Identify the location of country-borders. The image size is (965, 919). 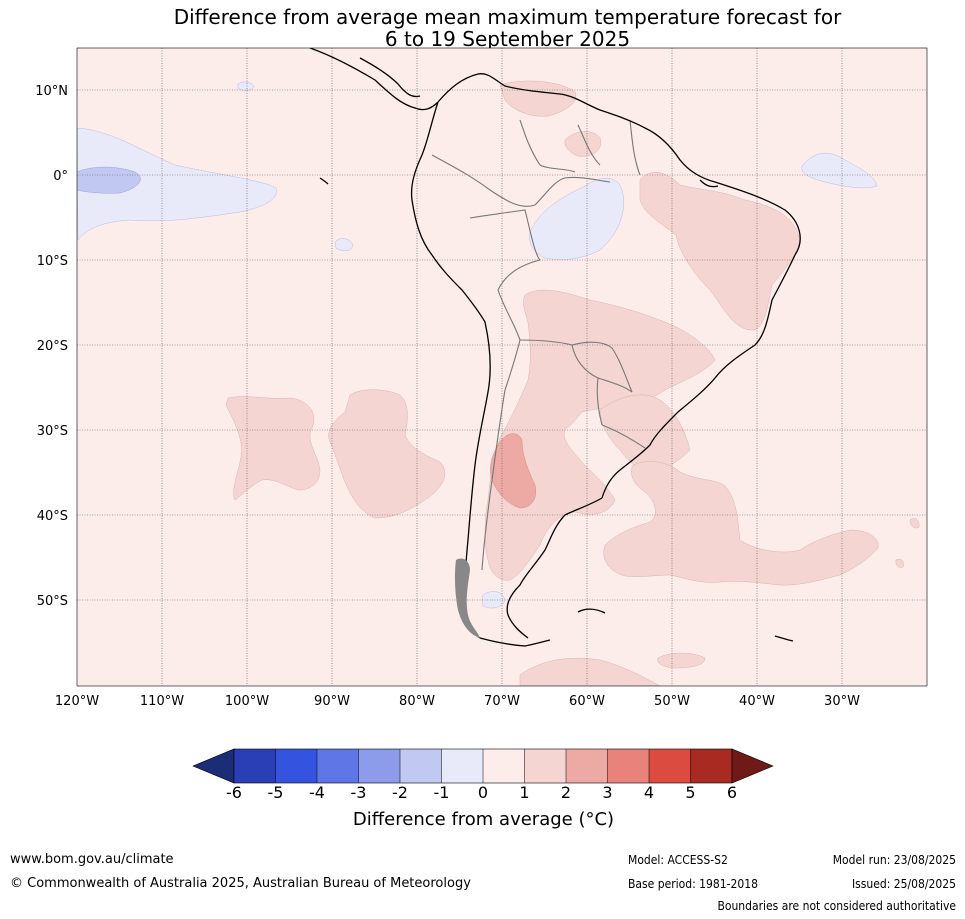
(538, 345).